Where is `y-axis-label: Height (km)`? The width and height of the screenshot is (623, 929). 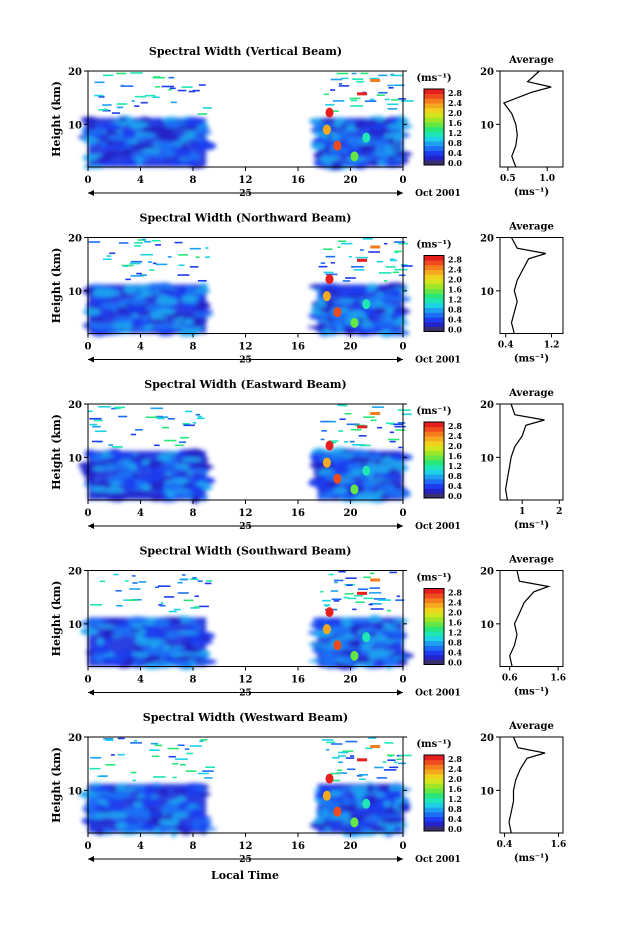
y-axis-label: Height (km) is located at coordinates (56, 119).